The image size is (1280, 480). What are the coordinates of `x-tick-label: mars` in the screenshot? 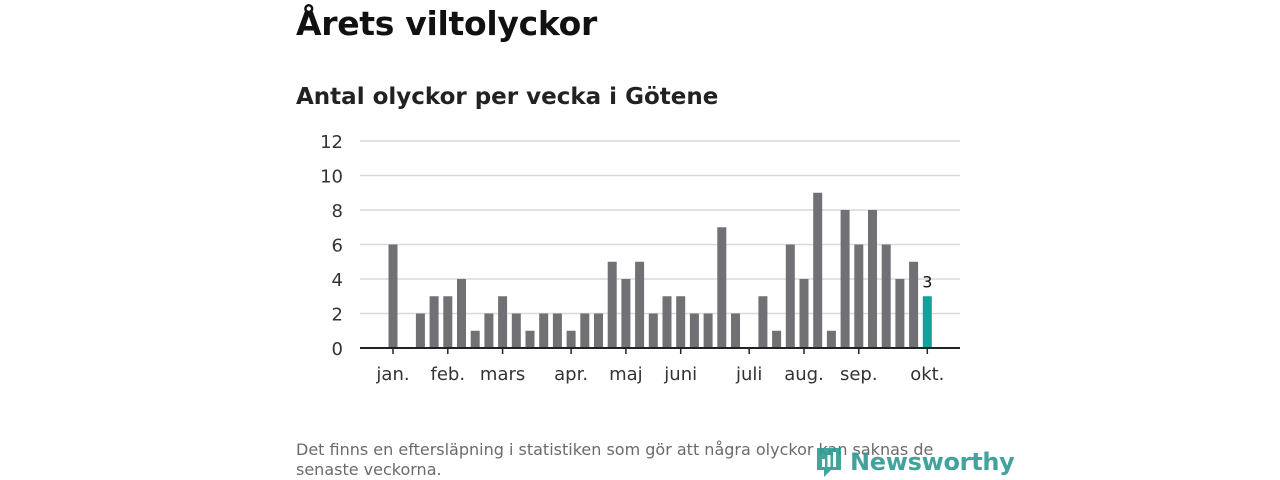 It's located at (502, 374).